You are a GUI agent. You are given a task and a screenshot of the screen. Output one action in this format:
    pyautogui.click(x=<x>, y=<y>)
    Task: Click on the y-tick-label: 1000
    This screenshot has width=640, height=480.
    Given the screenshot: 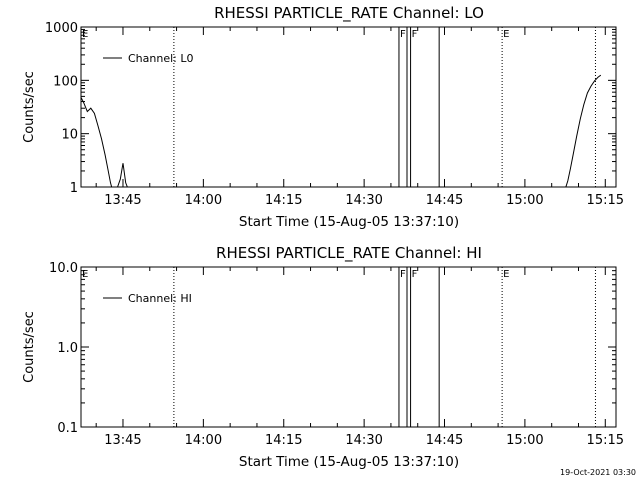 What is the action you would take?
    pyautogui.click(x=61, y=28)
    